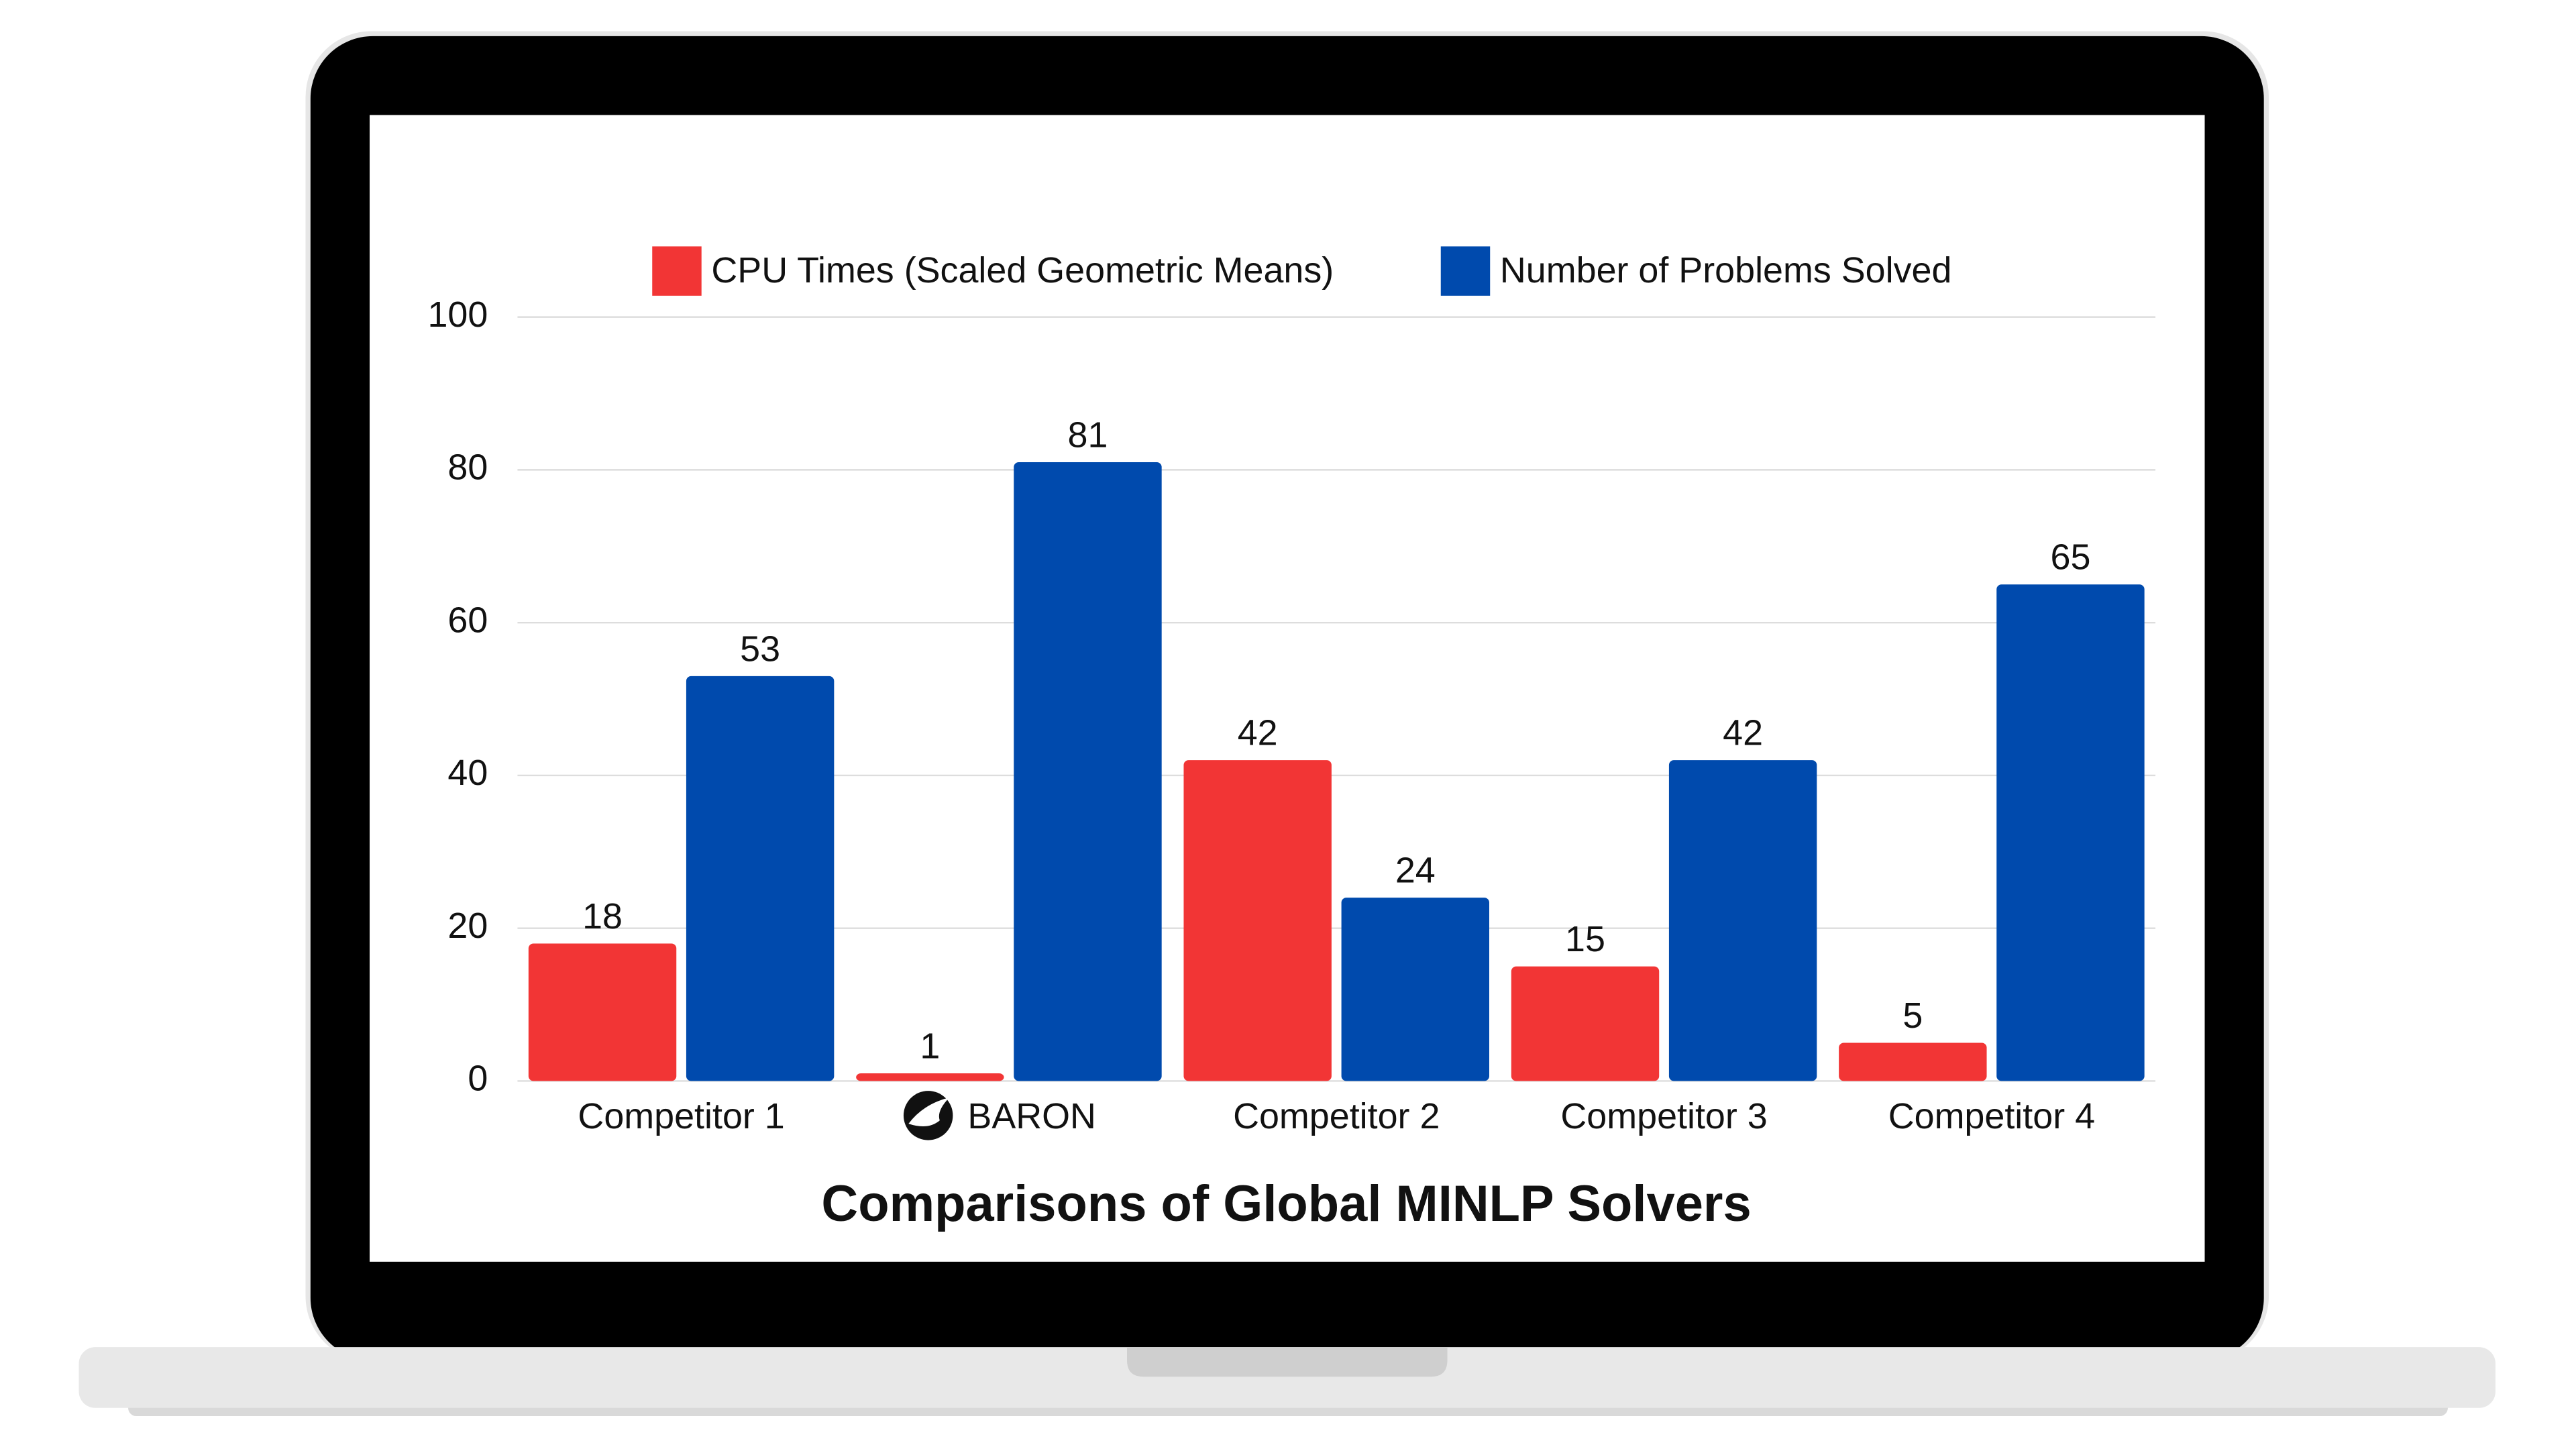 The height and width of the screenshot is (1449, 2576). What do you see at coordinates (1663, 1116) in the screenshot?
I see `x-tick-label: Competitor 3` at bounding box center [1663, 1116].